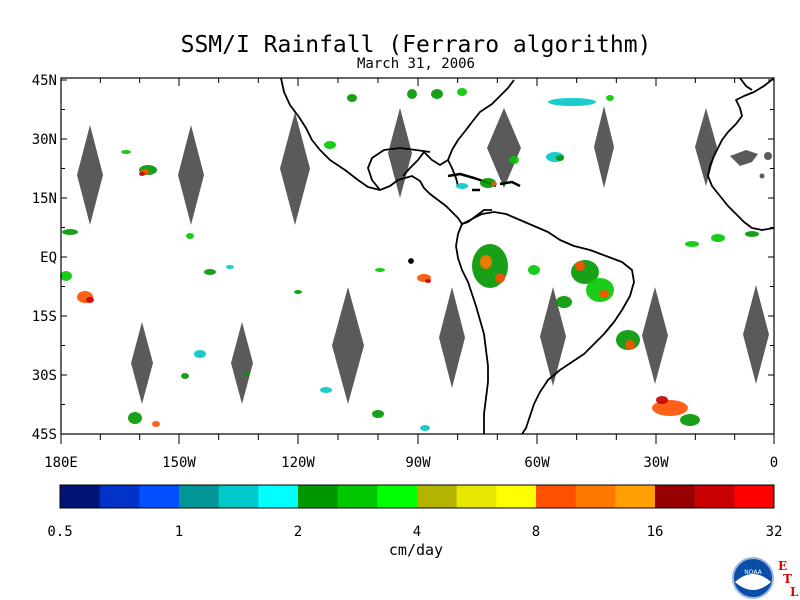  I want to click on lon-label: 30W, so click(656, 463).